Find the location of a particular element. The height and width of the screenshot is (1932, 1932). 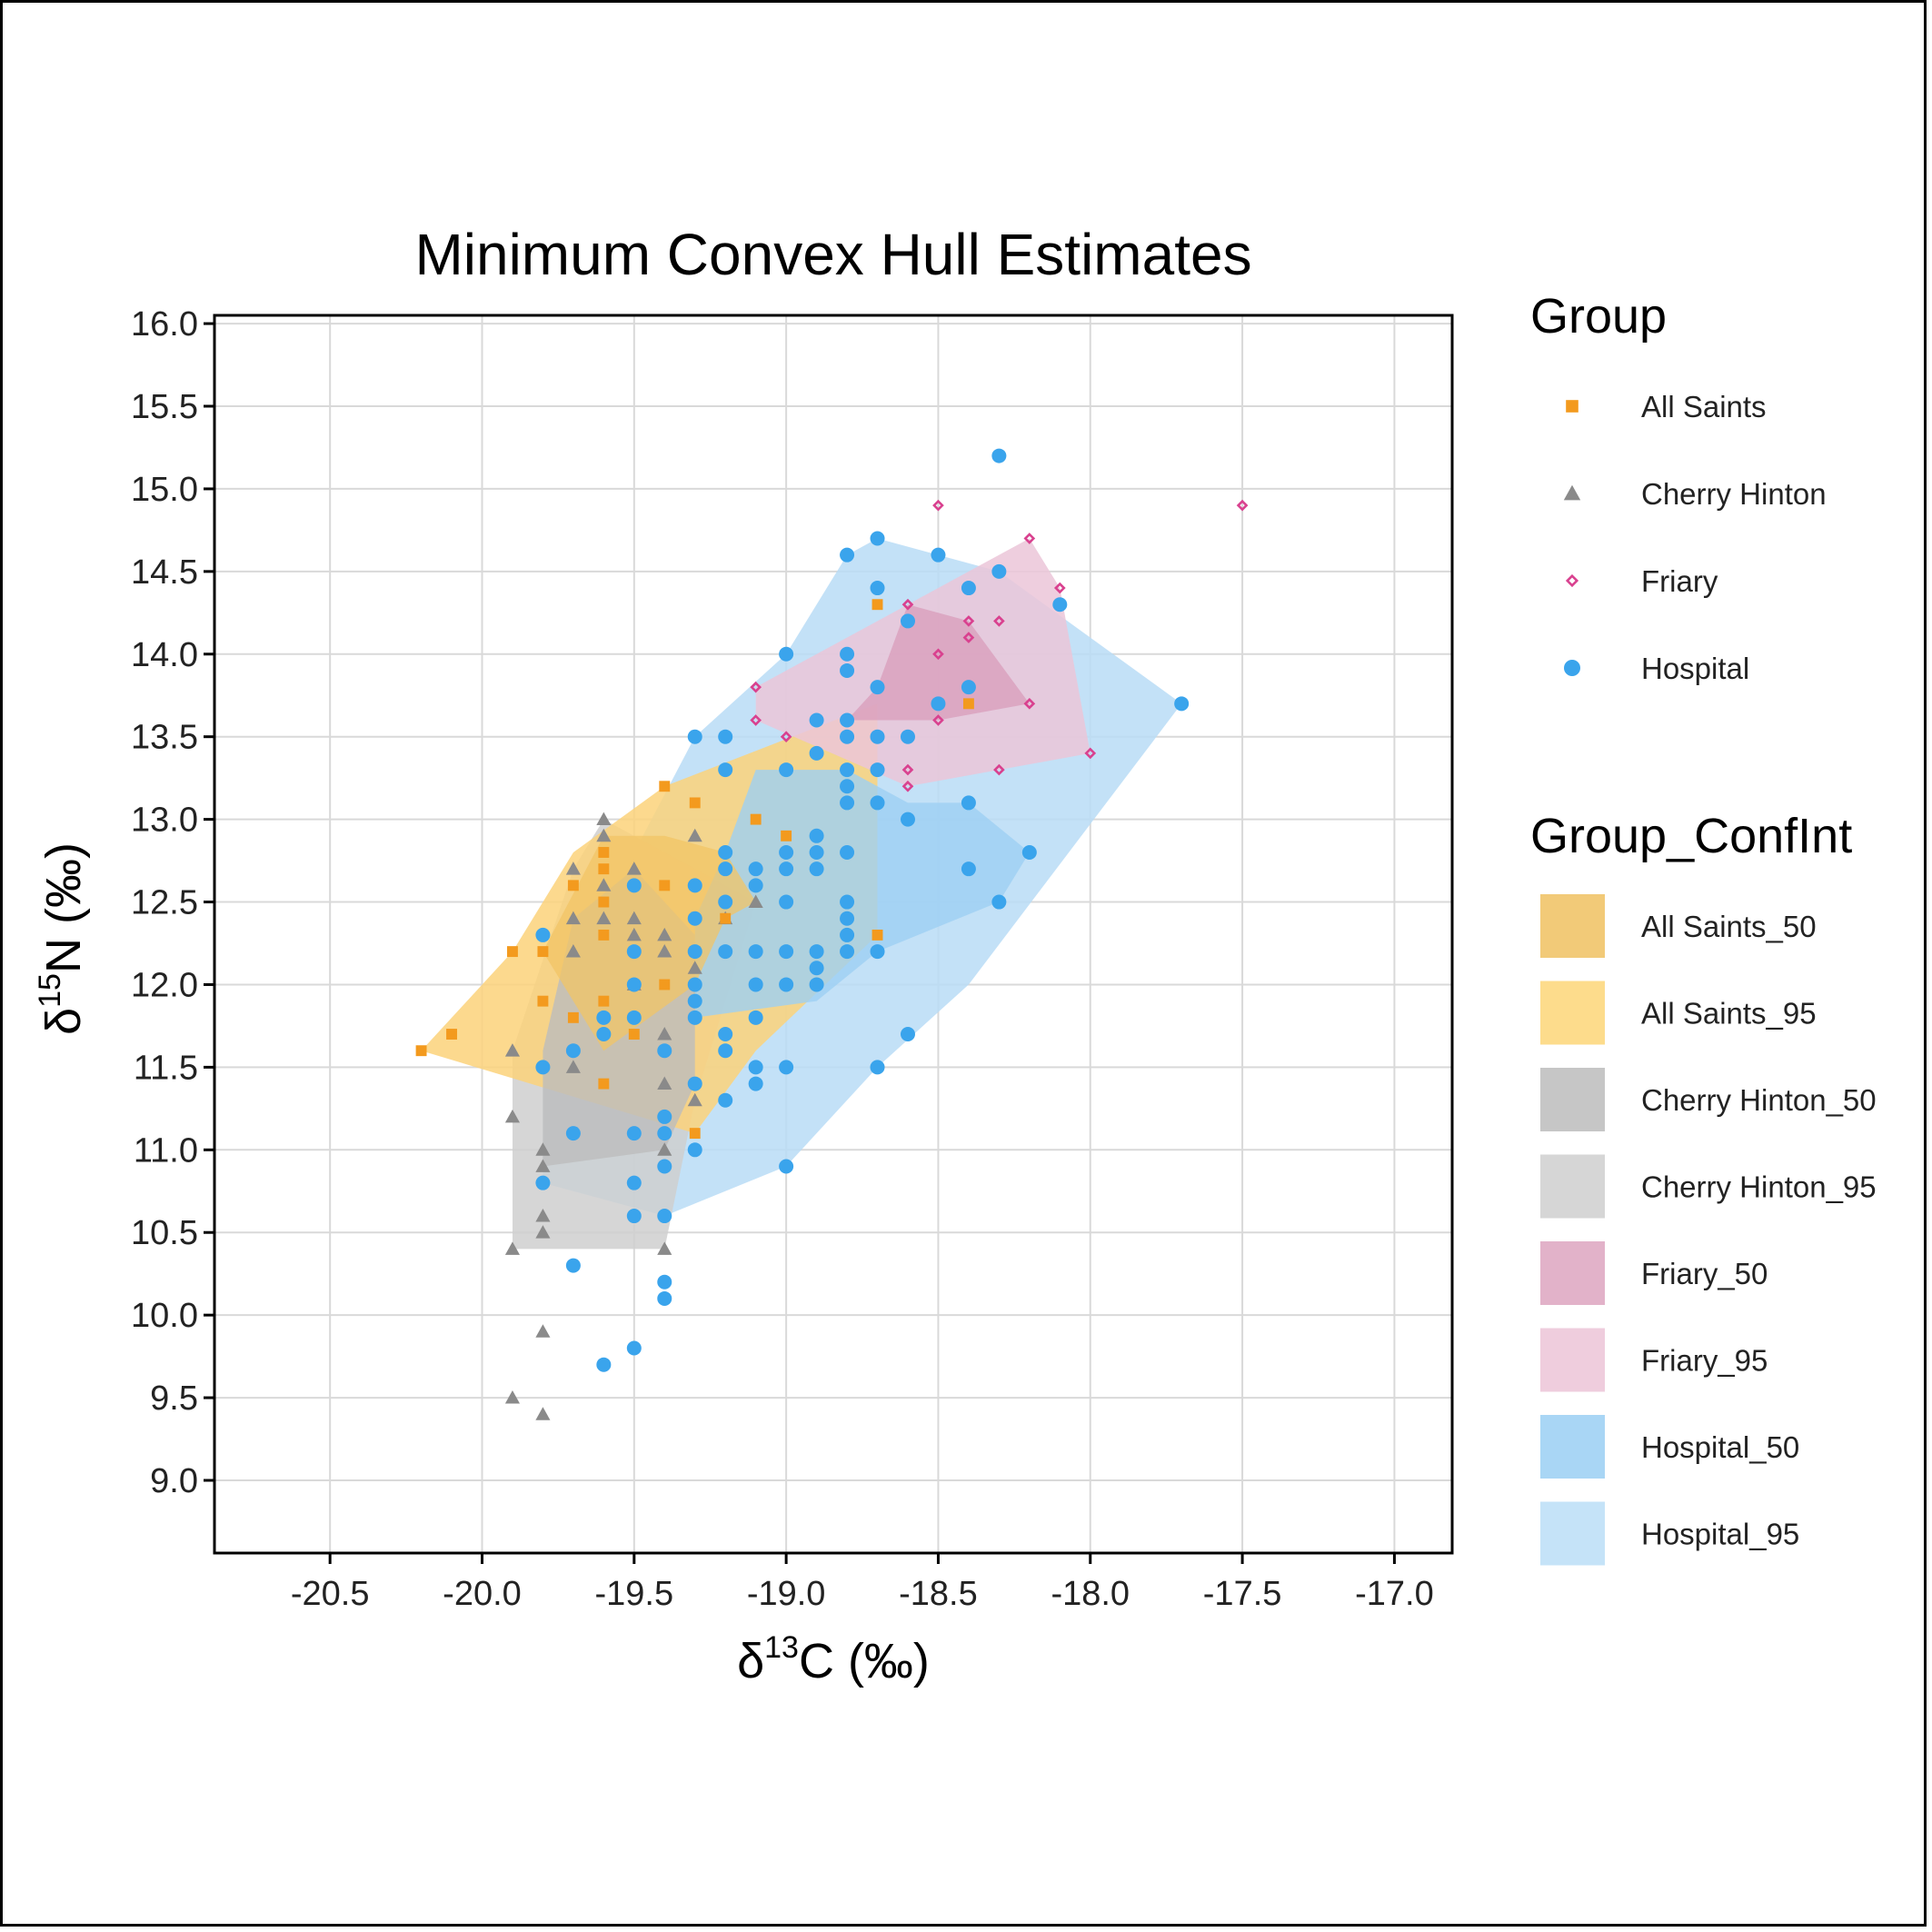

chart-title: Minimum Convex Hull Estimates is located at coordinates (833, 255).